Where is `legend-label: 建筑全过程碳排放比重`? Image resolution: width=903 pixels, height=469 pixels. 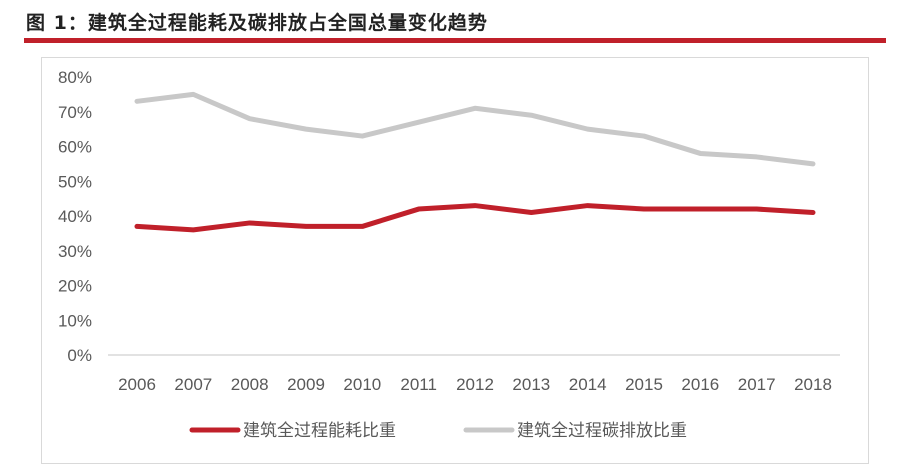
legend-label: 建筑全过程碳排放比重 is located at coordinates (602, 431).